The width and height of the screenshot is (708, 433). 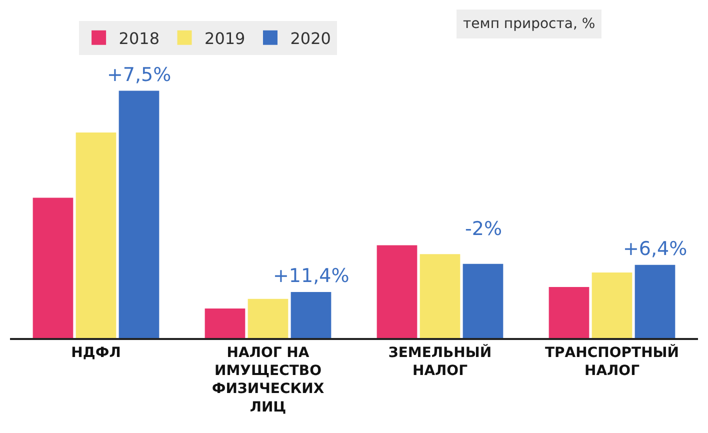 I want to click on x-tick-label: НАЛОГ НА ИМУЩЕСТВО ФИЗИЧЕСКИХ ЛИЦ, so click(x=268, y=380).